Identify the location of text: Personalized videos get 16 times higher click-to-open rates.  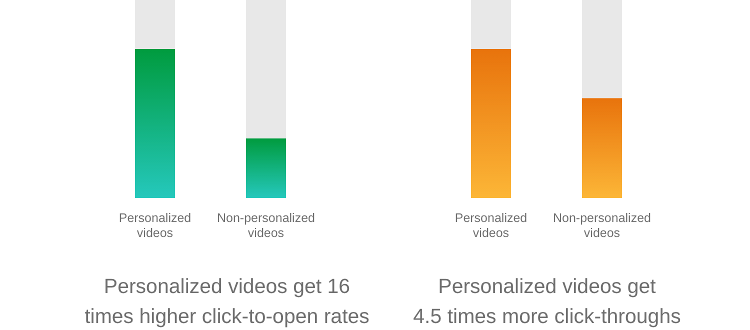
(227, 301).